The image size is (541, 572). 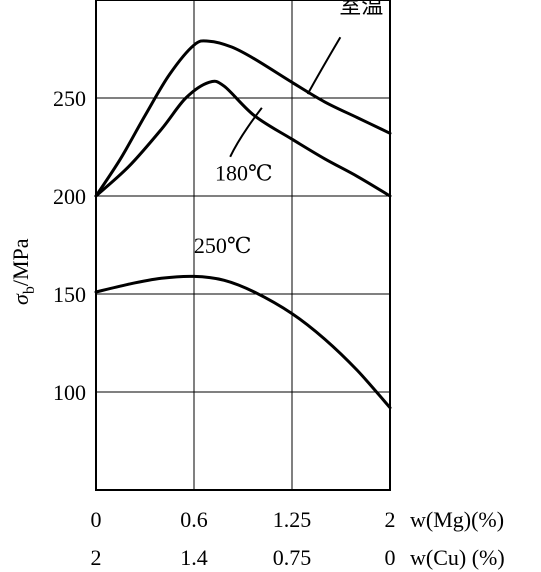 What do you see at coordinates (457, 557) in the screenshot?
I see `x-axis-title-cu: w(Cu) (%)` at bounding box center [457, 557].